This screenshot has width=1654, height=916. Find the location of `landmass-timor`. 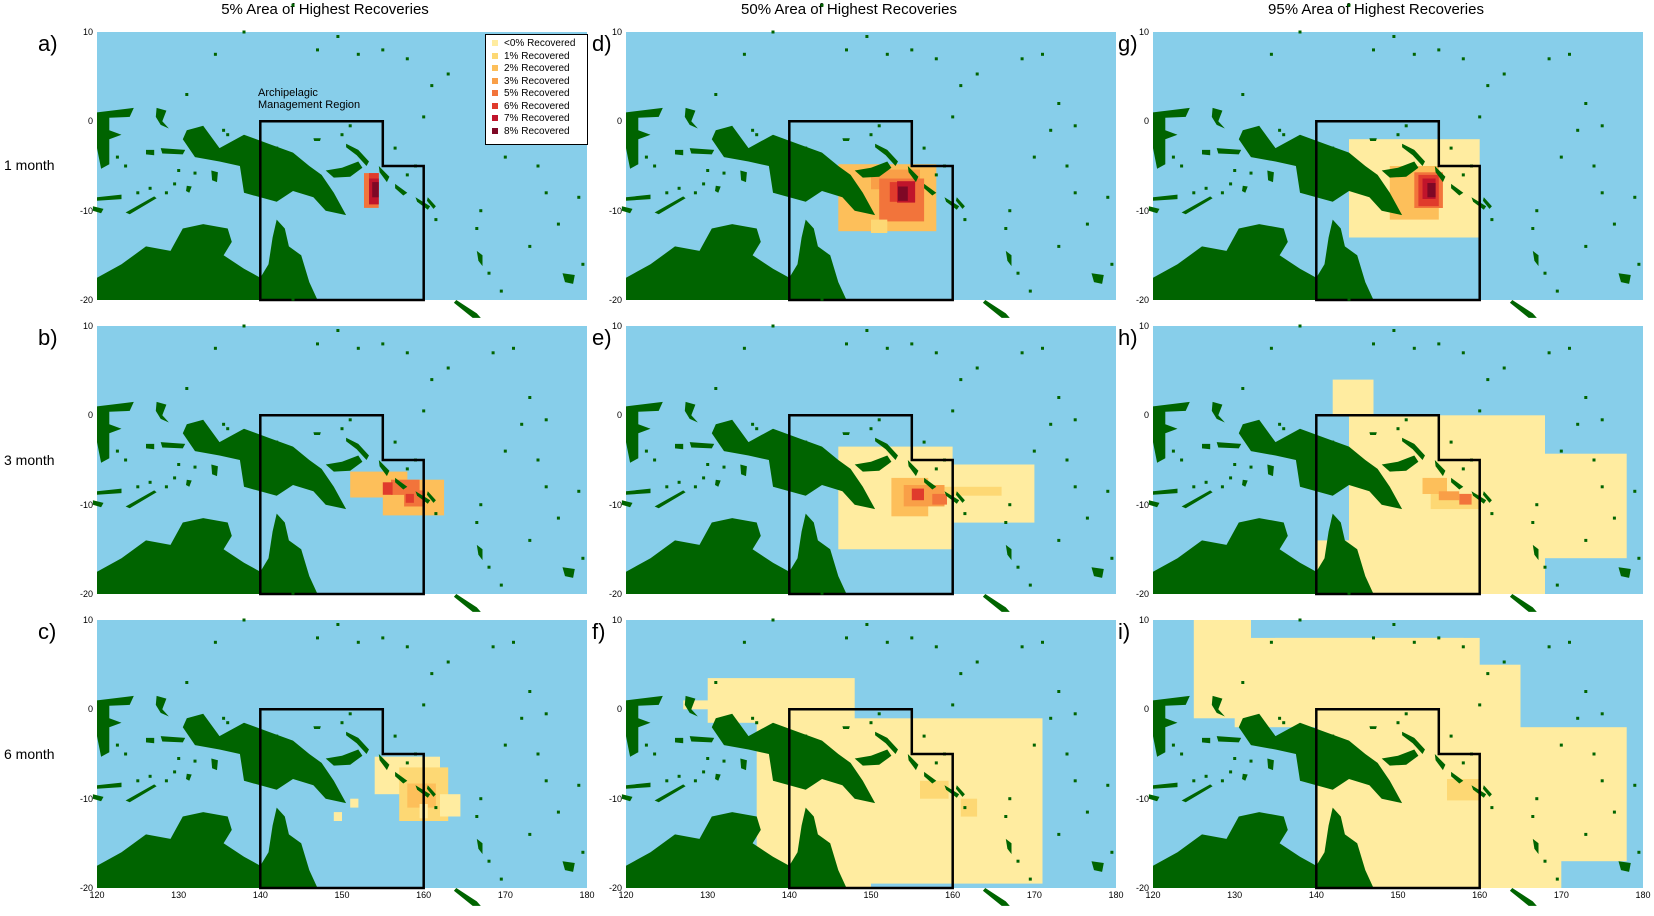

landmass-timor is located at coordinates (1197, 205).